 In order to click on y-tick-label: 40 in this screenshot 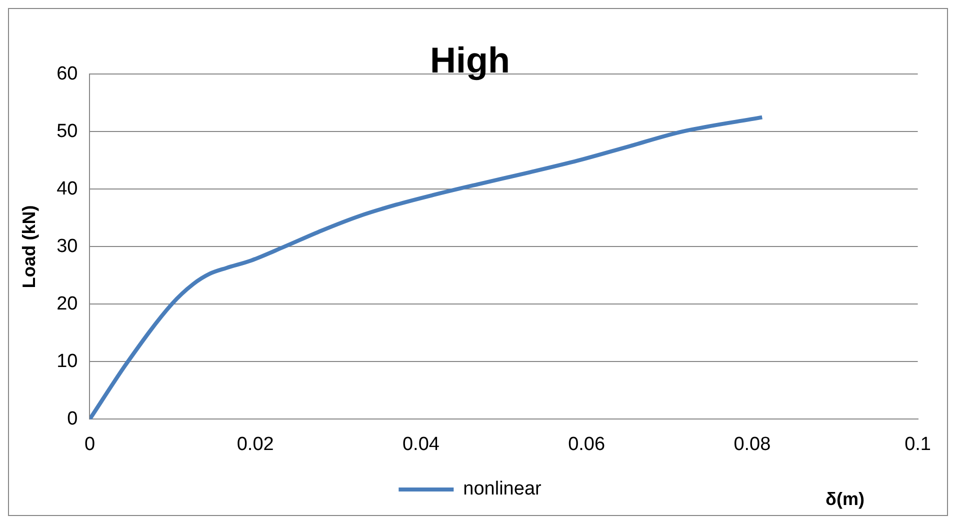, I will do `click(67, 189)`.